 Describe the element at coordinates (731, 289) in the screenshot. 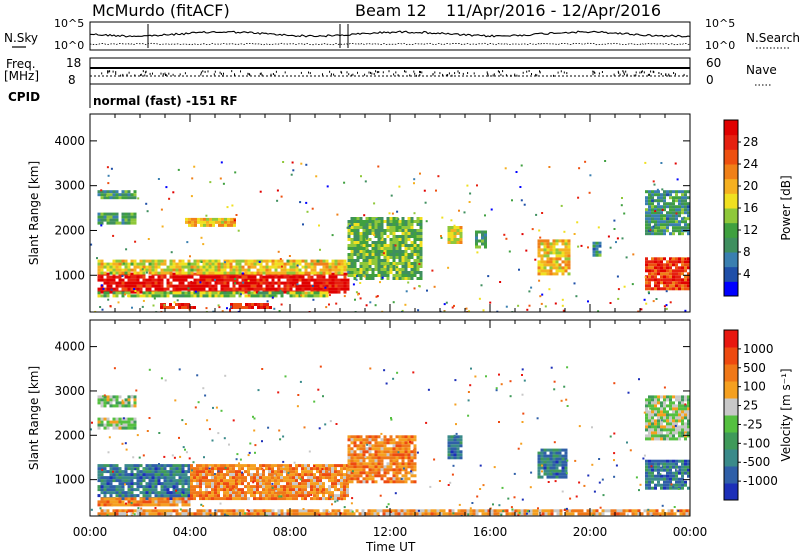

I see `colorbar-swatch` at that location.